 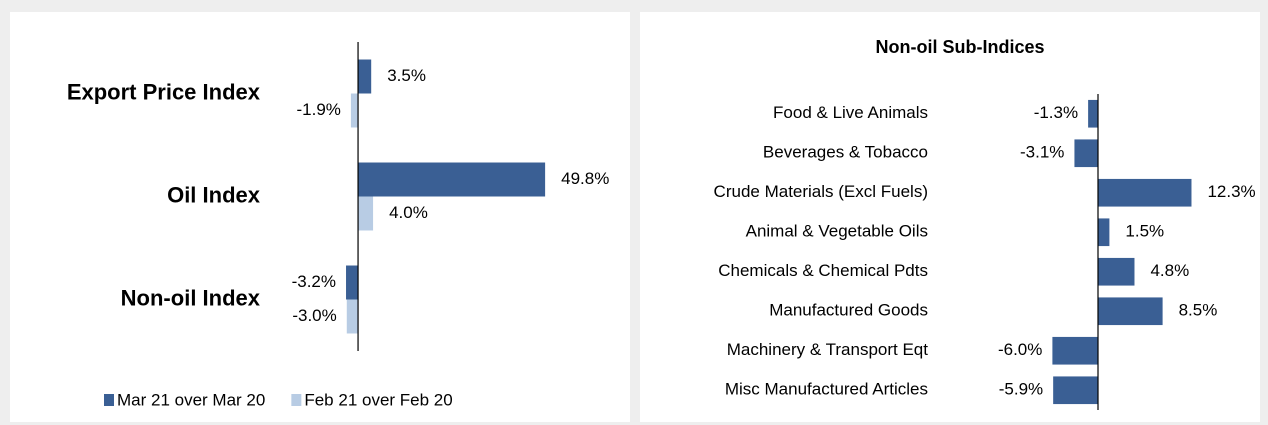 What do you see at coordinates (314, 281) in the screenshot?
I see `value-label: -3.2%` at bounding box center [314, 281].